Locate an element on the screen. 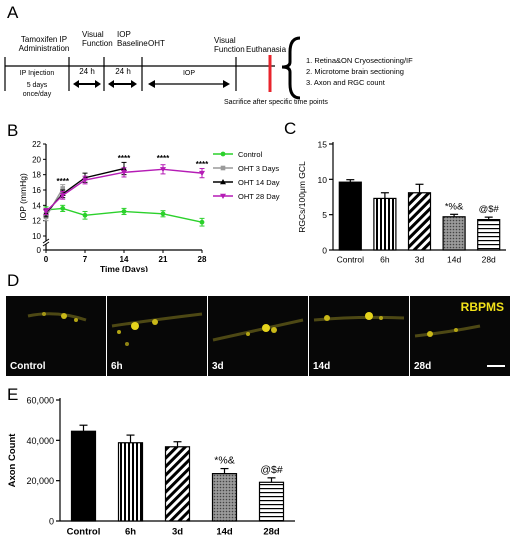 The width and height of the screenshot is (511, 550). micrograph-label: 3d is located at coordinates (218, 366).